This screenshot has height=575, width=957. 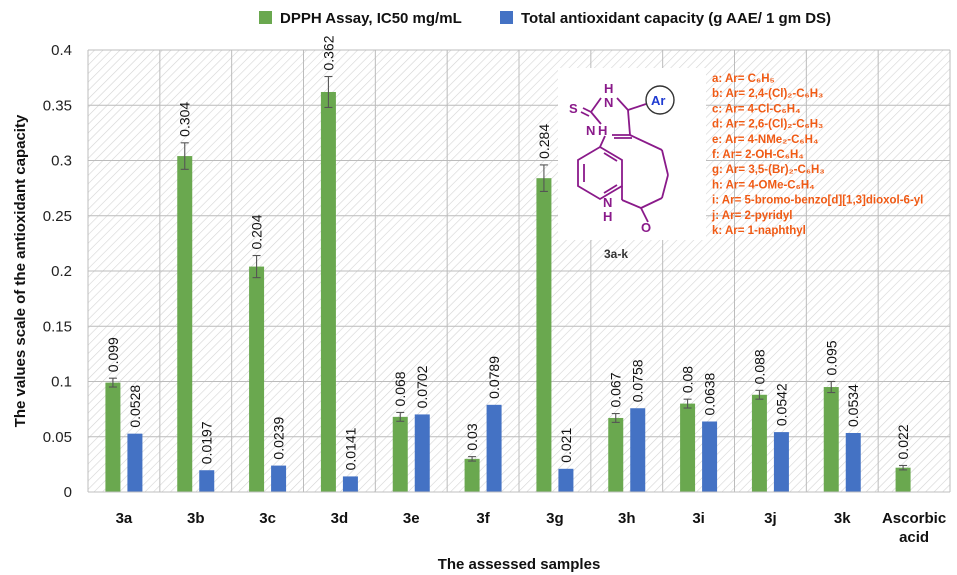 I want to click on x-axis-title: The assessed samples, so click(x=519, y=564).